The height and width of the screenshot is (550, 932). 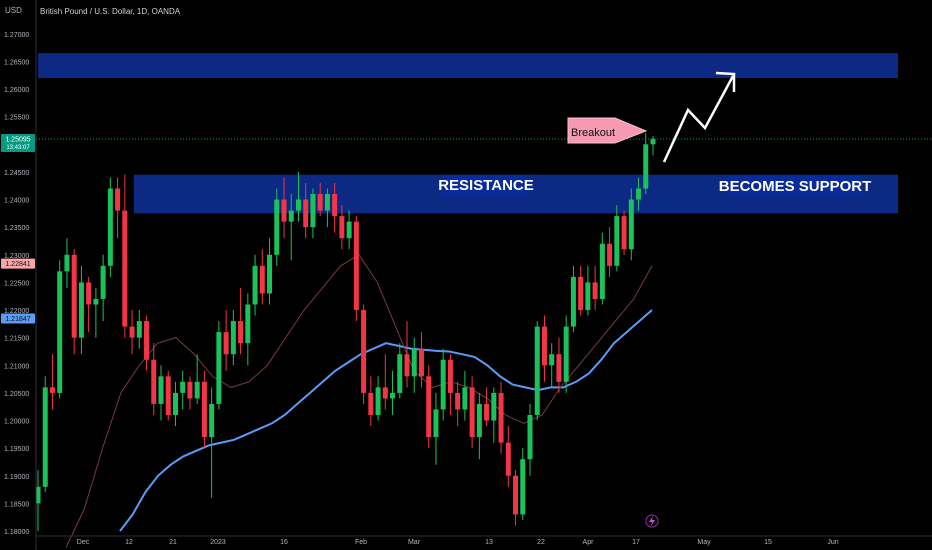 What do you see at coordinates (16, 311) in the screenshot?
I see `y-tick-label: 1.22000` at bounding box center [16, 311].